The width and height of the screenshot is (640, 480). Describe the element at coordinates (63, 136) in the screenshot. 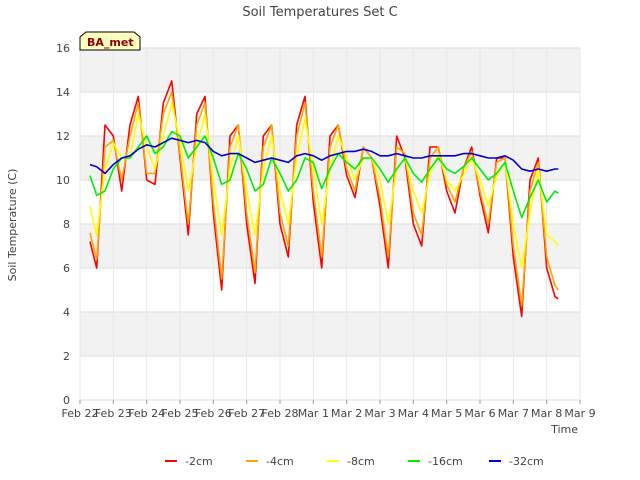

I see `y-tick-label: 12` at that location.